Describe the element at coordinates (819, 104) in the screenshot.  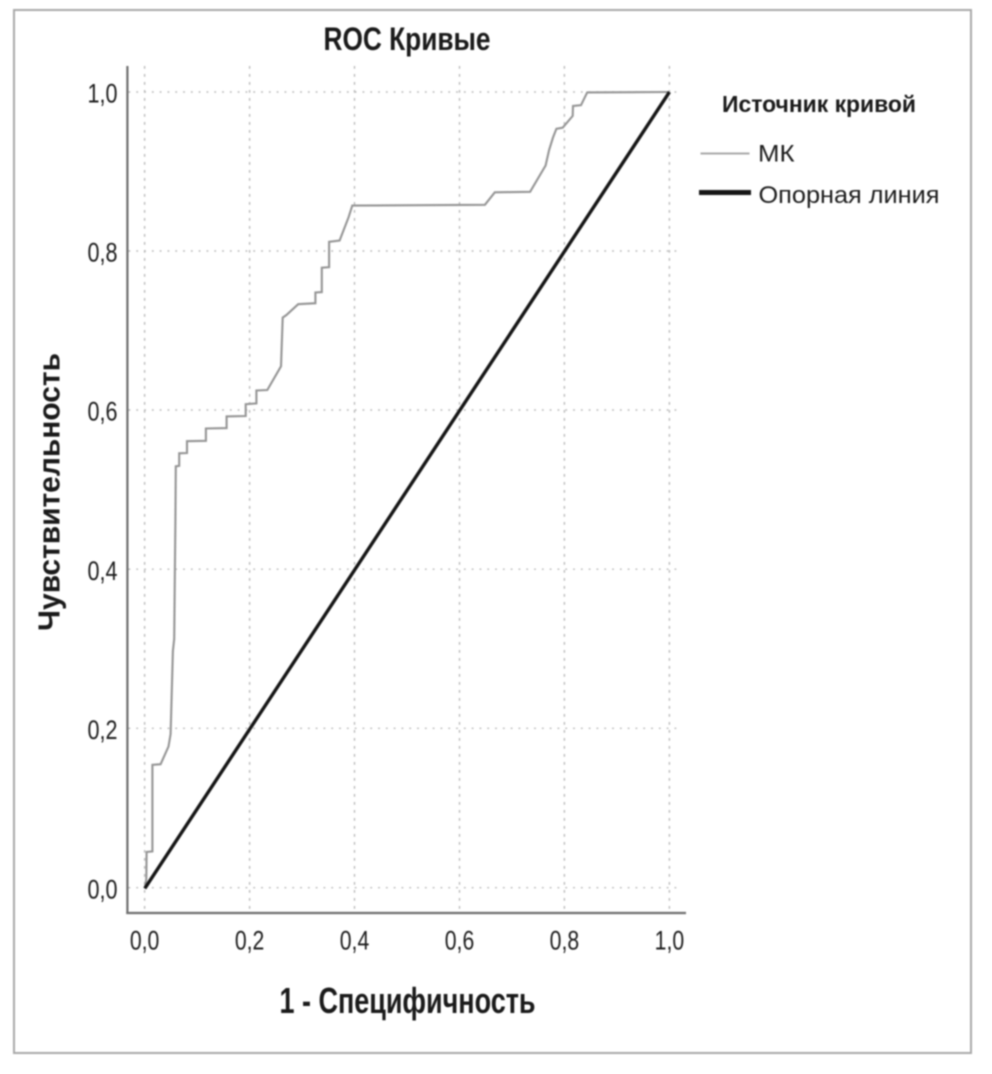
I see `svg-text: Источник кривой` at that location.